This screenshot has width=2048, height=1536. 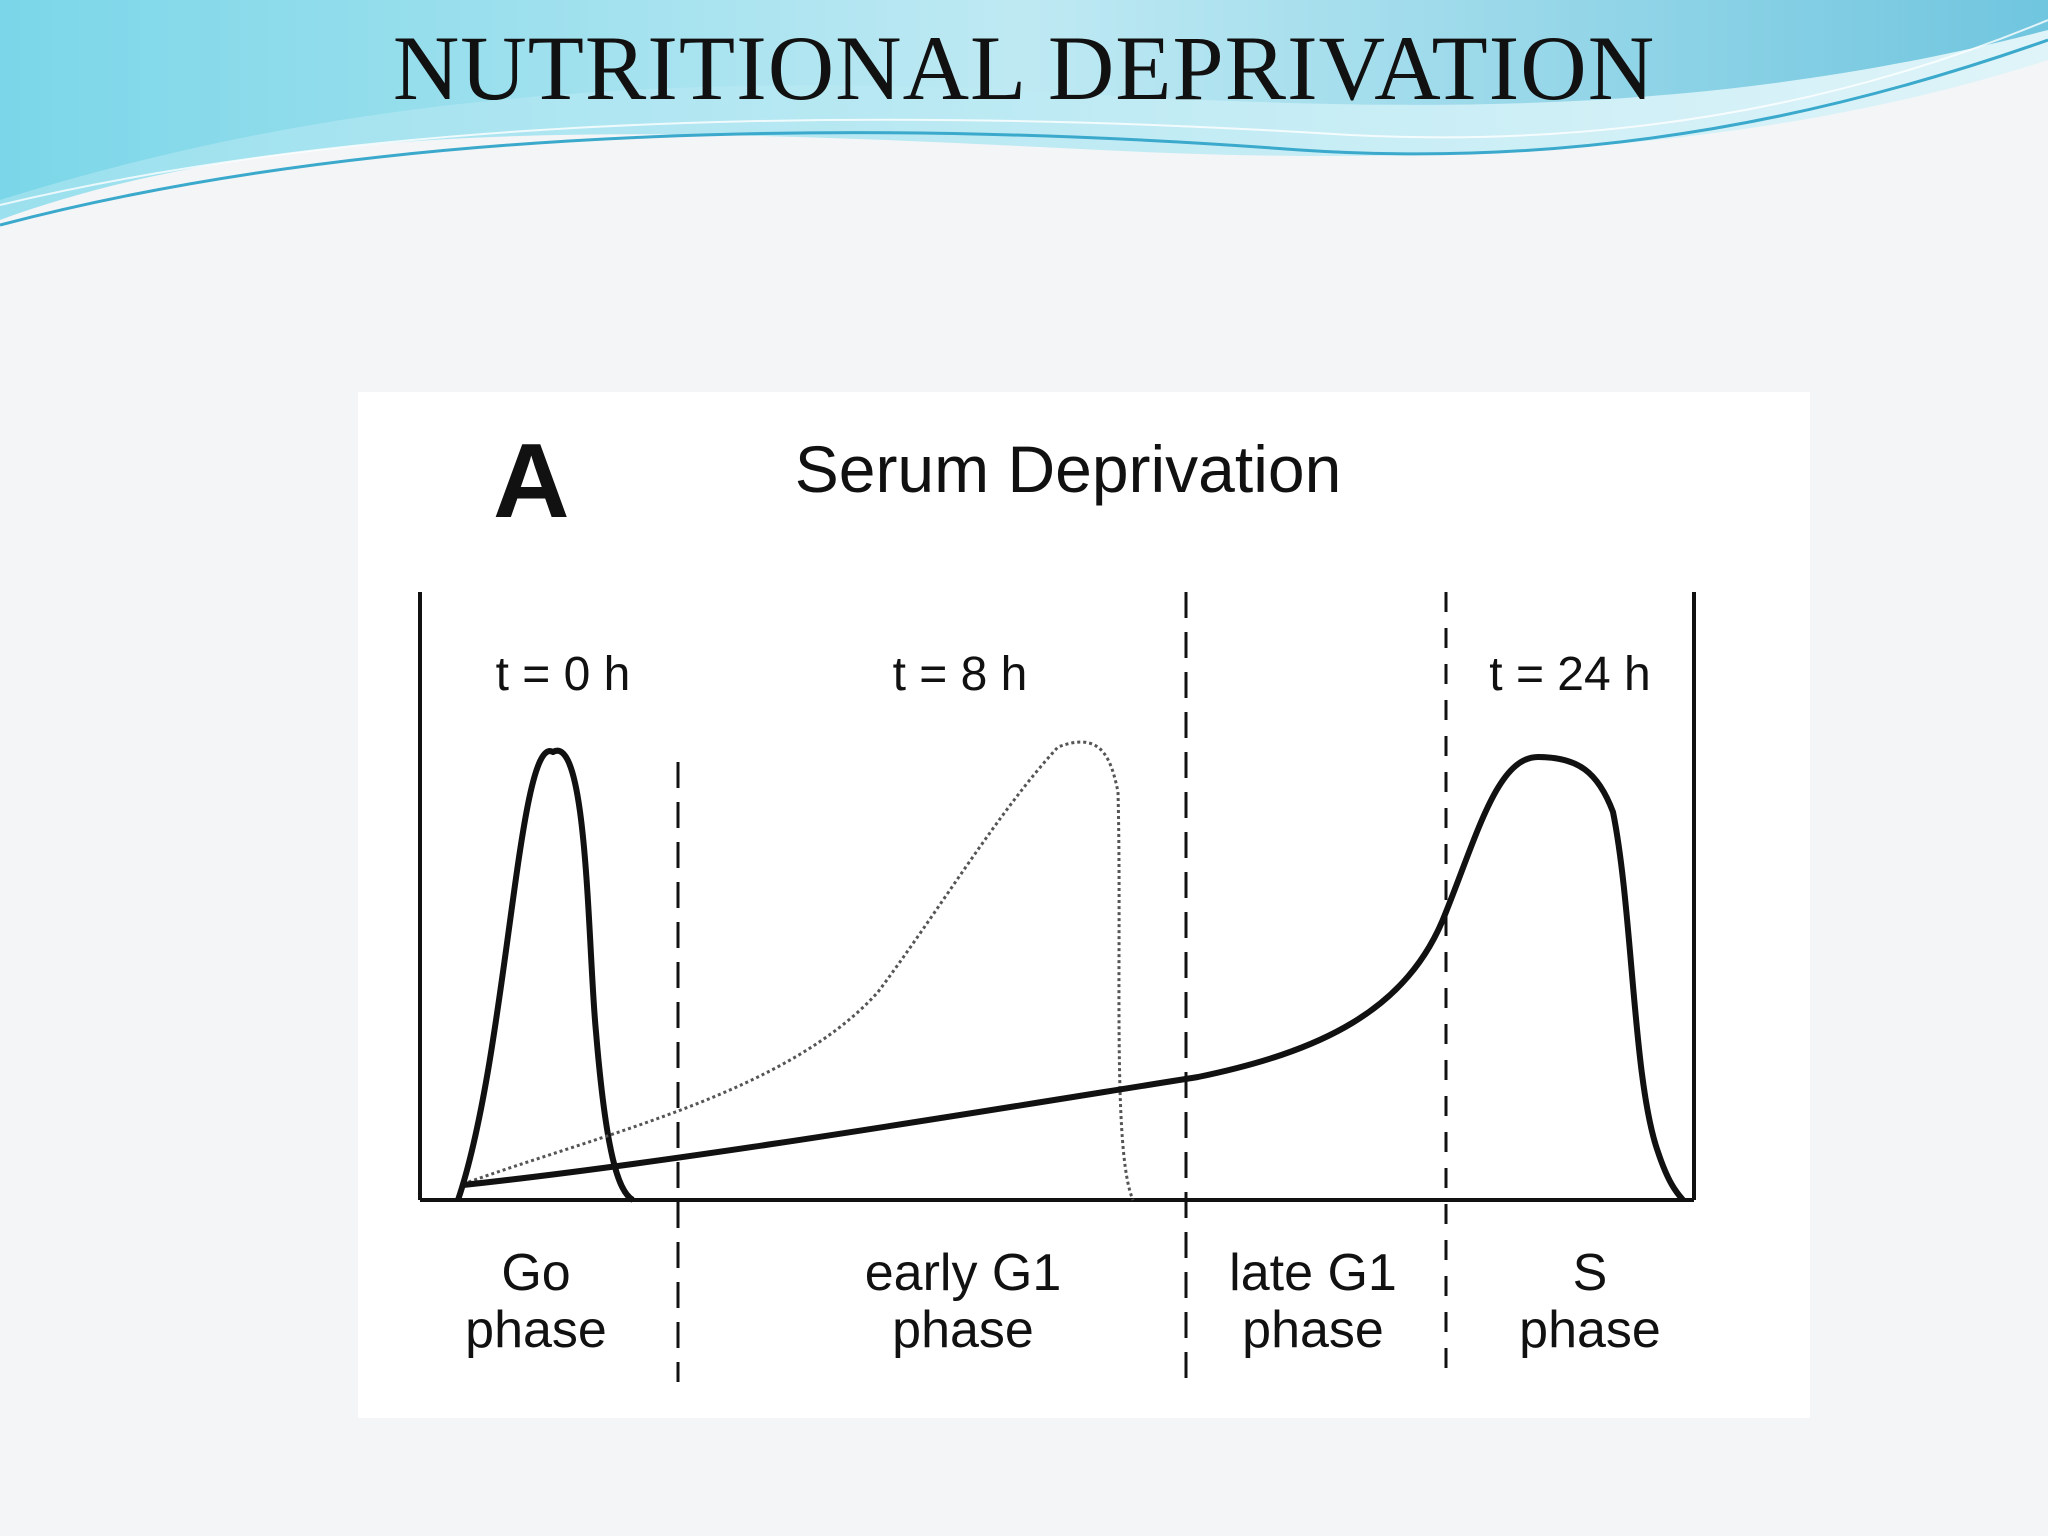 What do you see at coordinates (1313, 1330) in the screenshot?
I see `phase-label-late-g1-line2: phase` at bounding box center [1313, 1330].